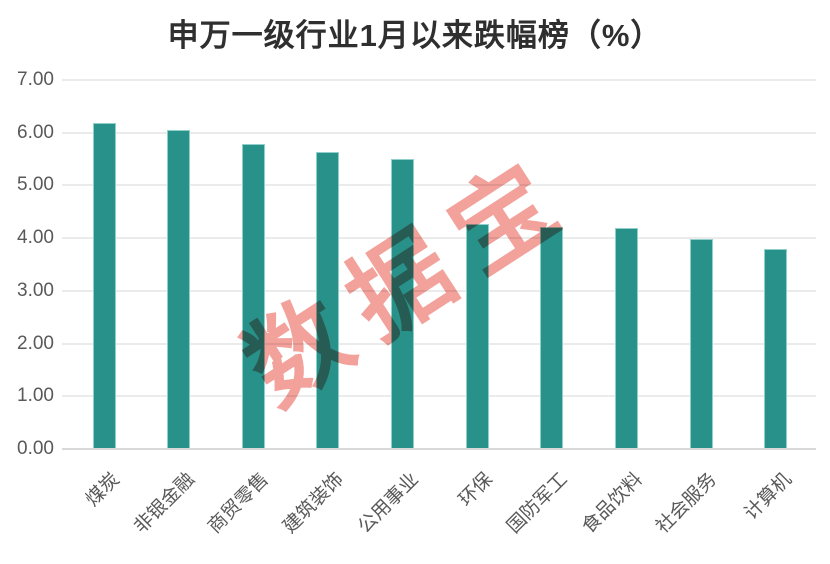 This screenshot has width=830, height=564. What do you see at coordinates (35, 290) in the screenshot?
I see `y-axis-tick-label: 3.00` at bounding box center [35, 290].